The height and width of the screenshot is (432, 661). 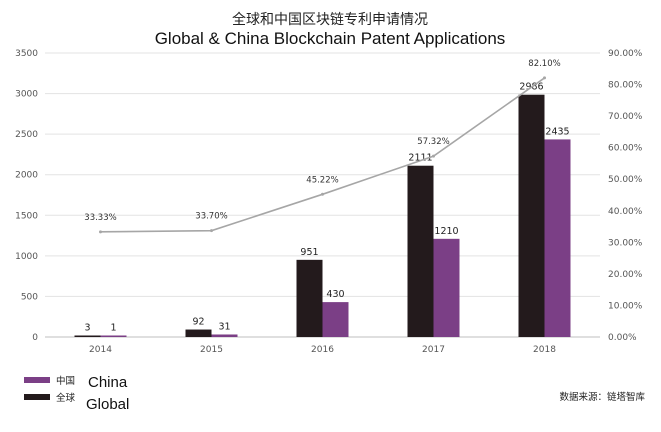 What do you see at coordinates (26, 95) in the screenshot?
I see `y-tick-label: 3000` at bounding box center [26, 95].